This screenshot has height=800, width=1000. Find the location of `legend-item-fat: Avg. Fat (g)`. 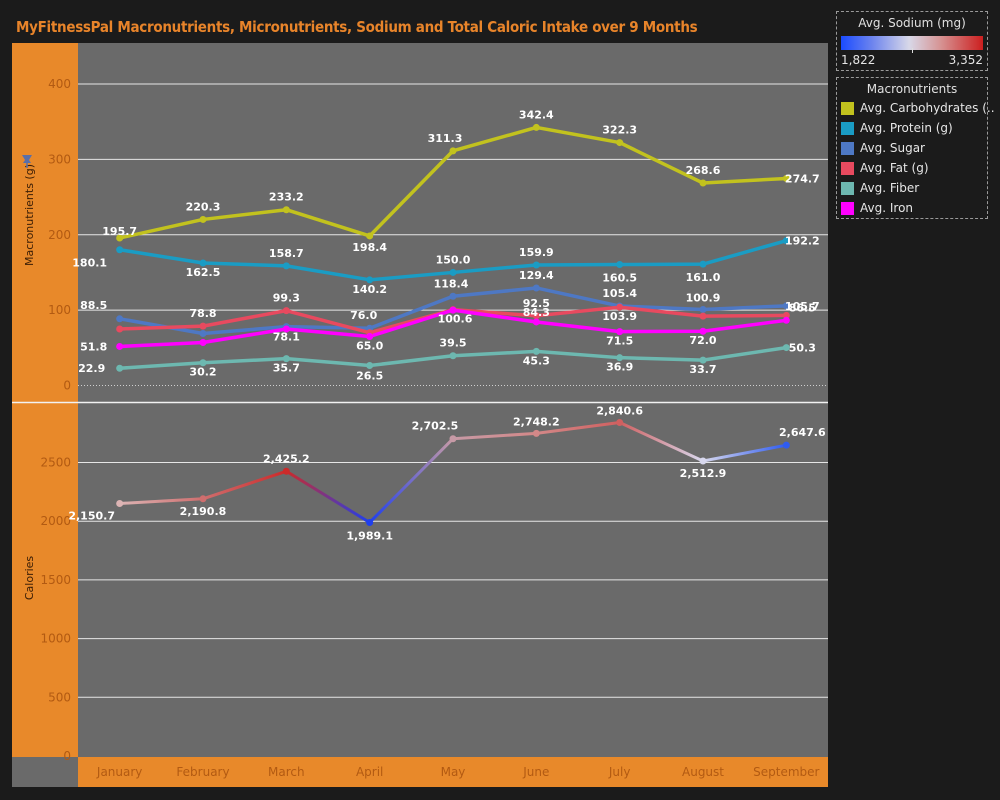

legend-item-fat: Avg. Fat (g) is located at coordinates (885, 168).